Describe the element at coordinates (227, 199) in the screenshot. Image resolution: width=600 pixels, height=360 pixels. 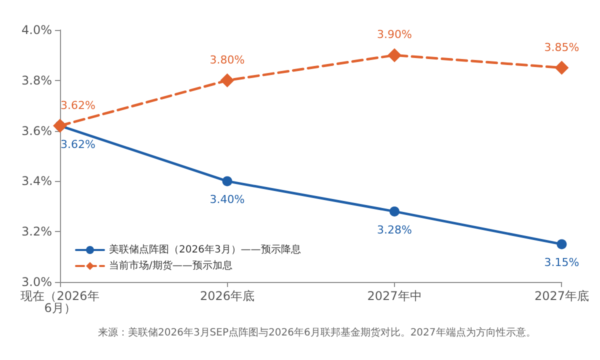
I see `data-label: 3.40%` at that location.